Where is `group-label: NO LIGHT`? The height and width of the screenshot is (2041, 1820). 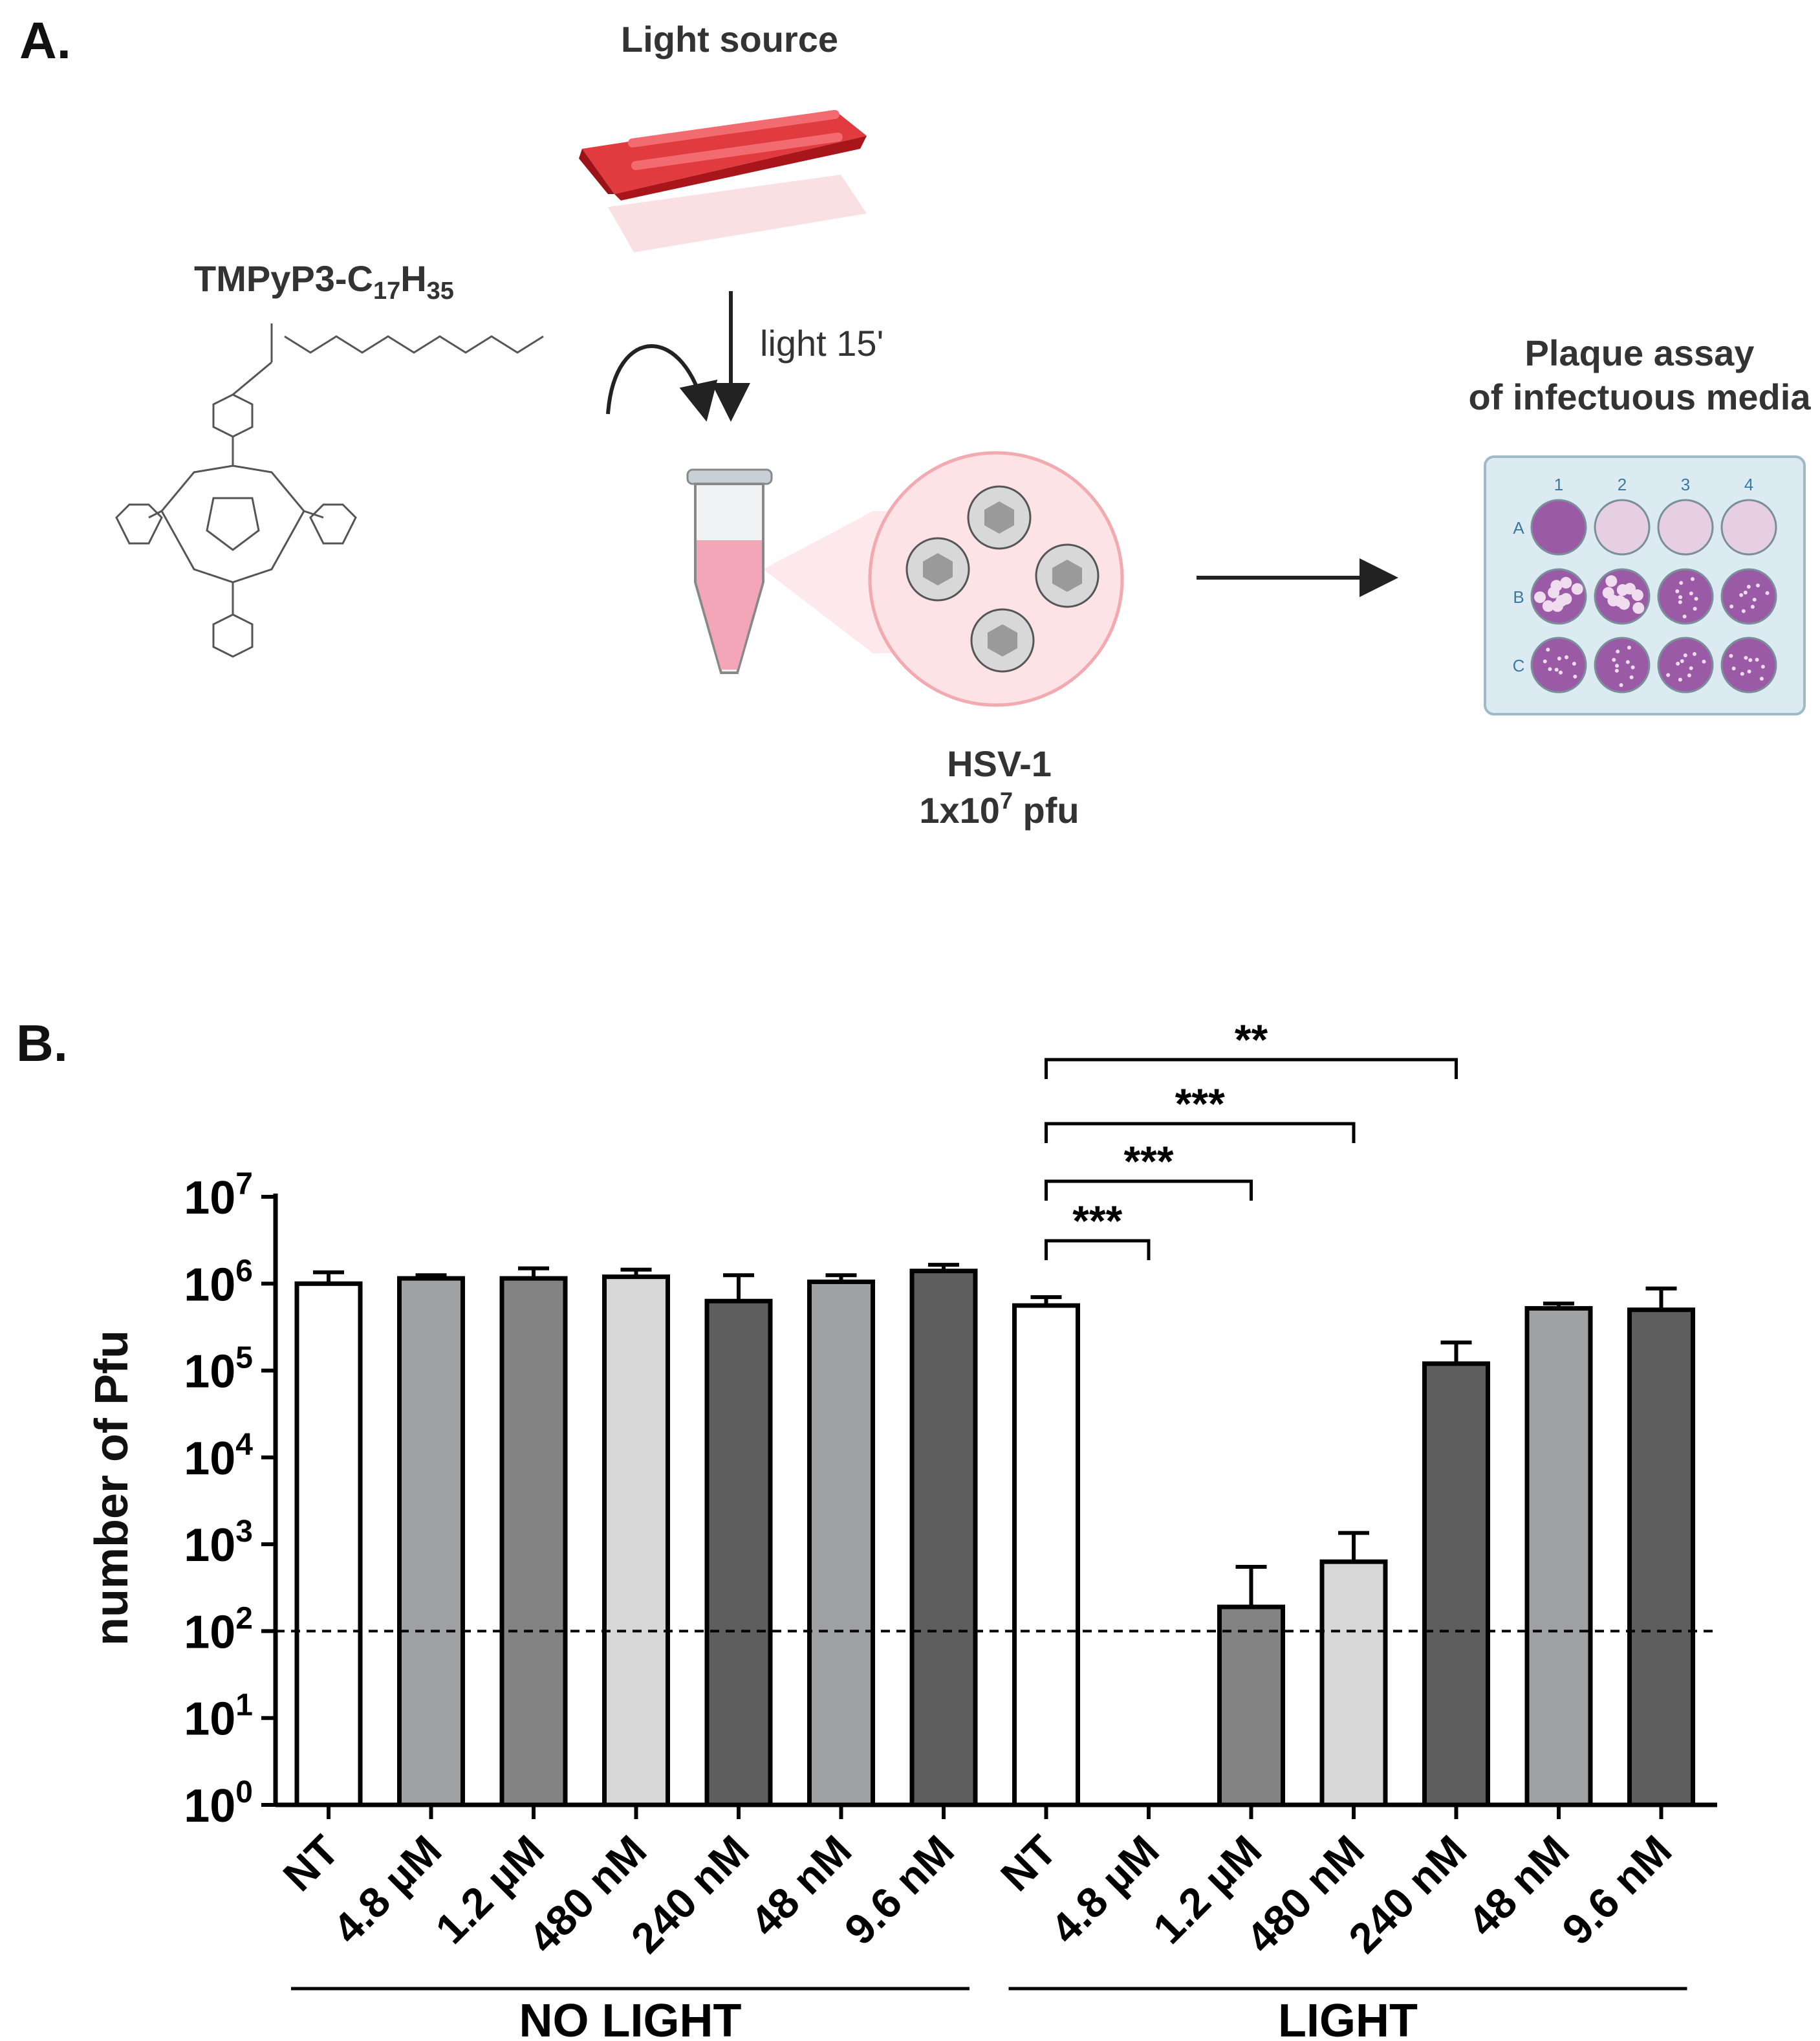
group-label: NO LIGHT is located at coordinates (631, 2018).